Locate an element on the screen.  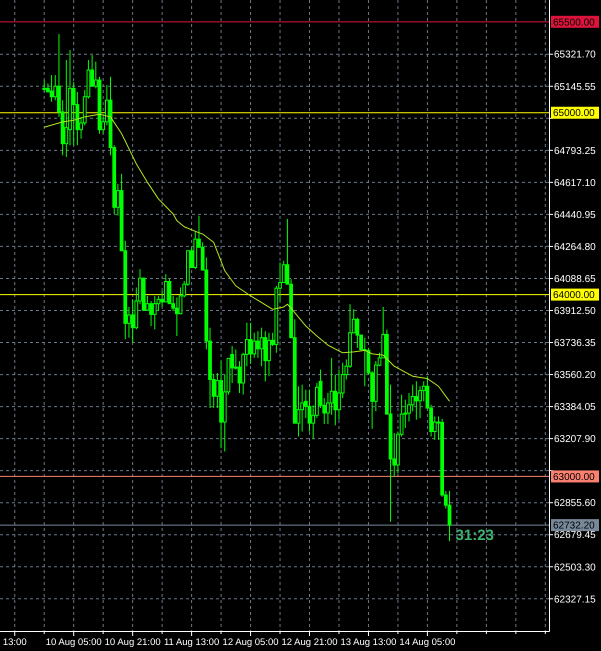
ref-line-label: 62732.20 is located at coordinates (574, 526).